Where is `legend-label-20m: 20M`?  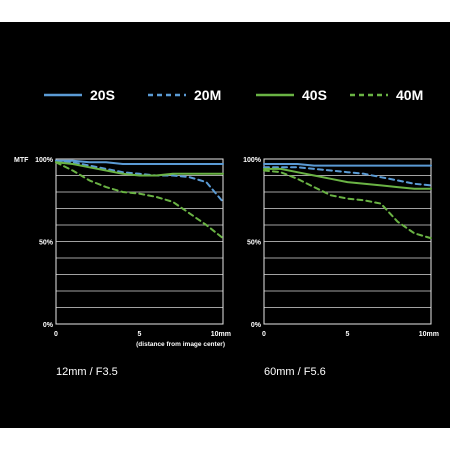
legend-label-20m: 20M is located at coordinates (207, 95).